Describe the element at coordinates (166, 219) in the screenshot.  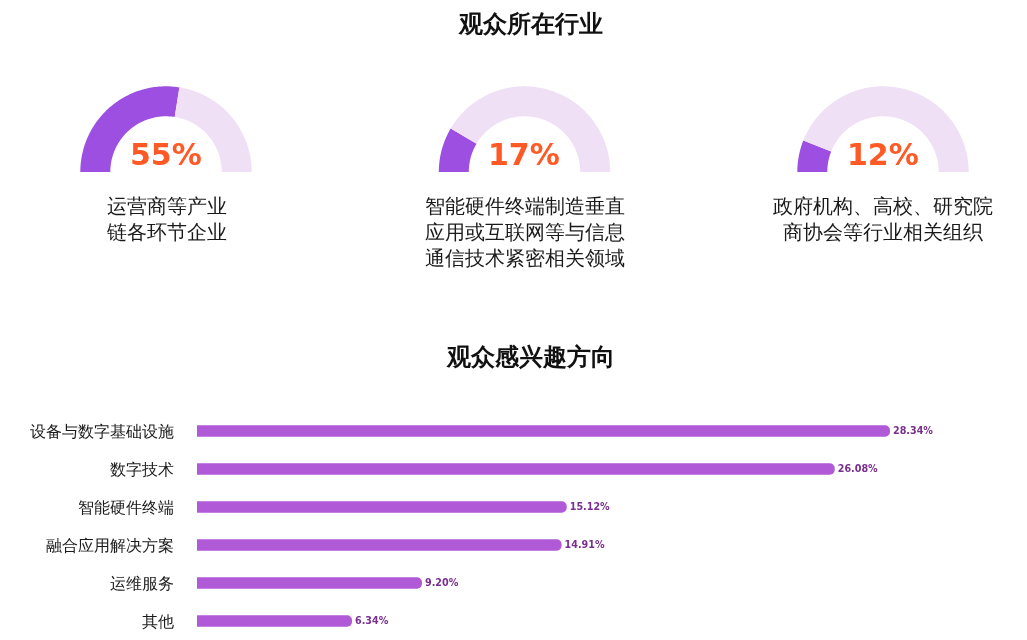
I see `text: 运营商等产业链各环节企业` at that location.